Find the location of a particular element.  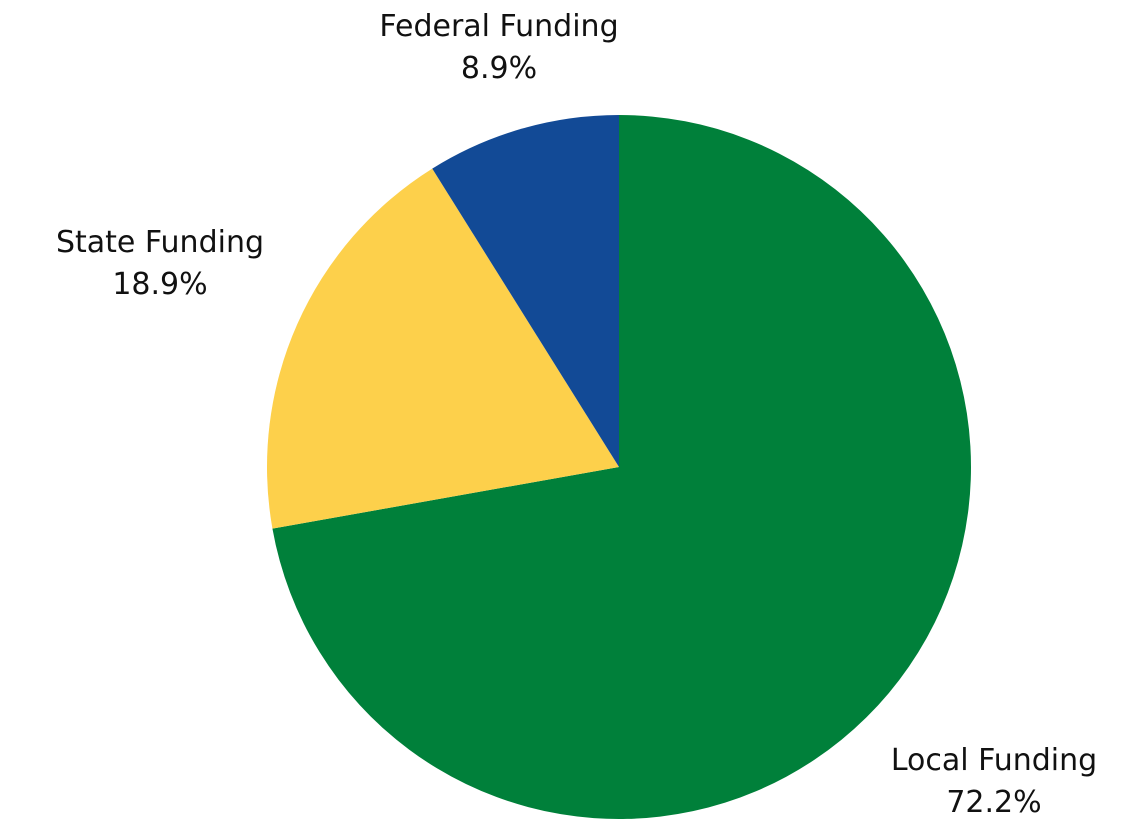

slice-value-federal-funding: 8.9% is located at coordinates (499, 68).